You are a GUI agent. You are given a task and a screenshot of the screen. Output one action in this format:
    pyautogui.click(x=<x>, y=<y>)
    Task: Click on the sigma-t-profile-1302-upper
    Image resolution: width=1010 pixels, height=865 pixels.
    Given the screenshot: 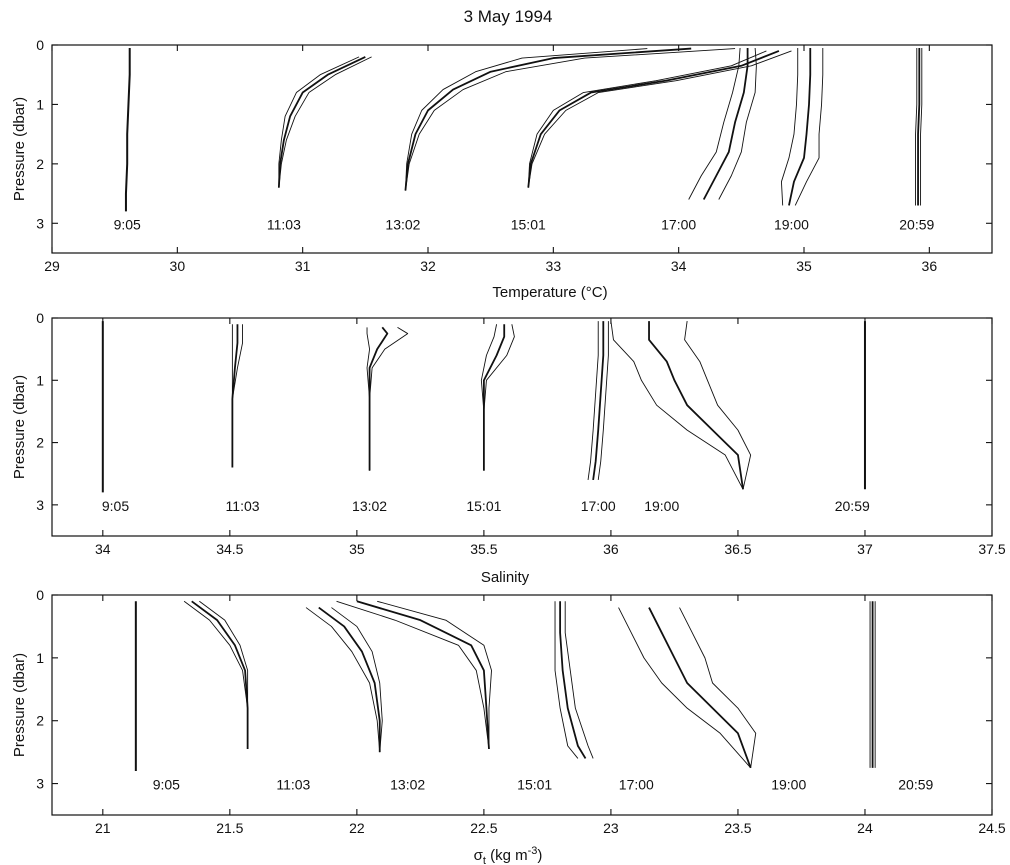 What is the action you would take?
    pyautogui.click(x=357, y=680)
    